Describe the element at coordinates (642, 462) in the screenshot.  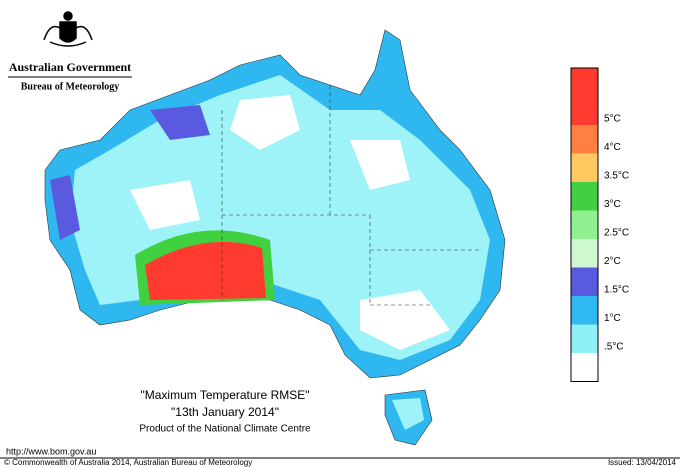
I see `issued-date: Issued: 13/04/2014` at that location.